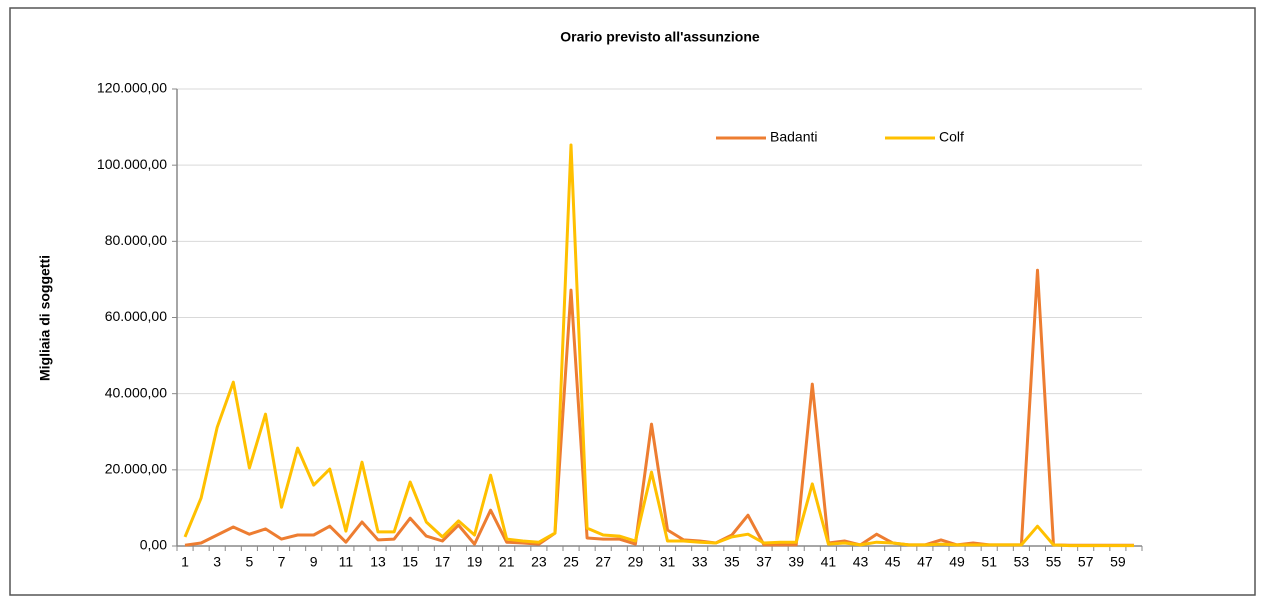 The width and height of the screenshot is (1266, 596). I want to click on y-tick-label: 80.000,00, so click(136, 240).